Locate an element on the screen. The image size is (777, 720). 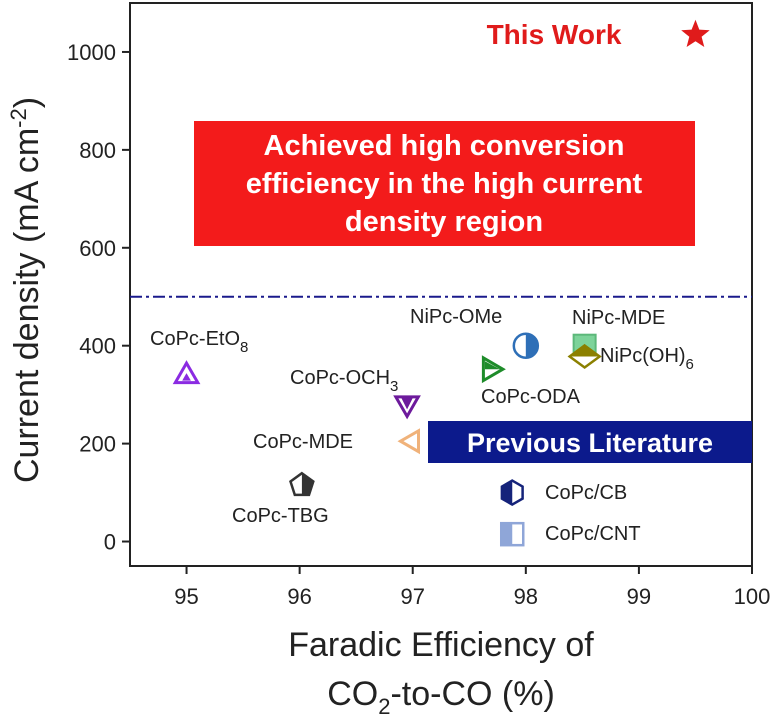
y-tick-label-400: 400 is located at coordinates (97, 346).